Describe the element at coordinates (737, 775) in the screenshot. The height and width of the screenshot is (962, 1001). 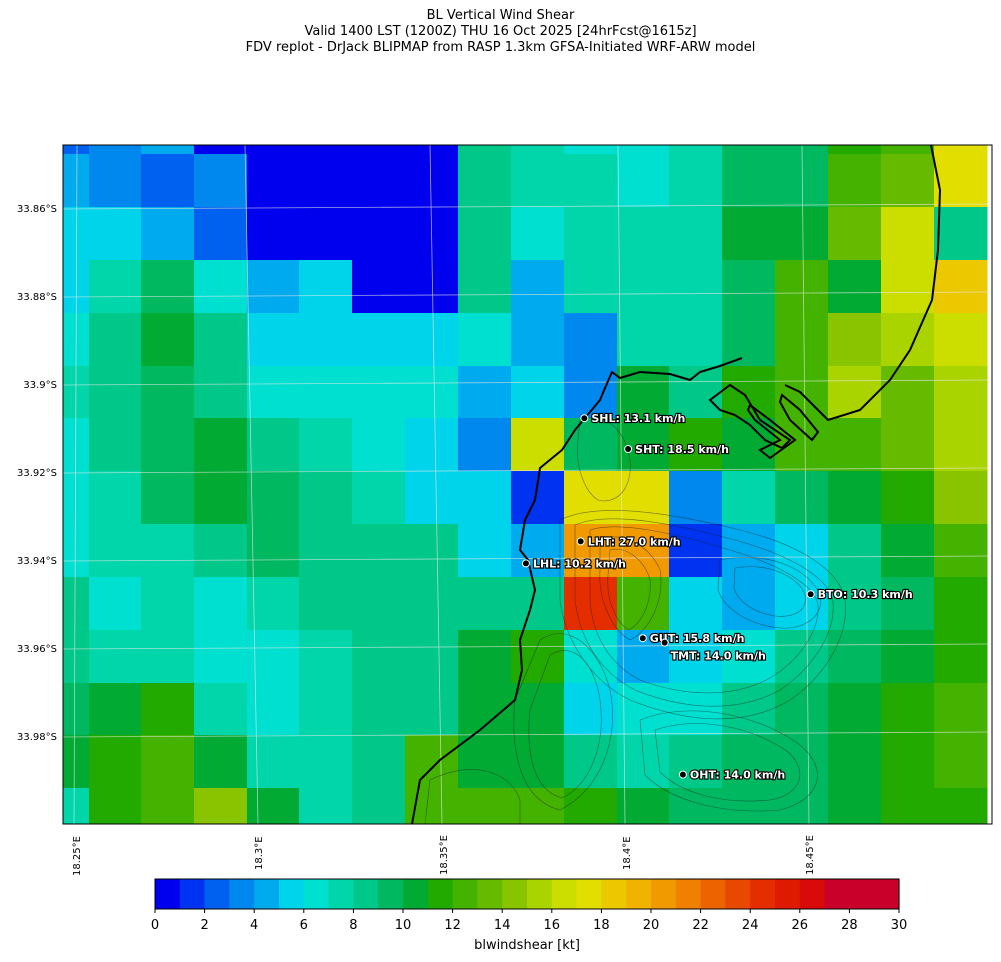
I see `station-label-oht: OHT: 14.0 km/h` at that location.